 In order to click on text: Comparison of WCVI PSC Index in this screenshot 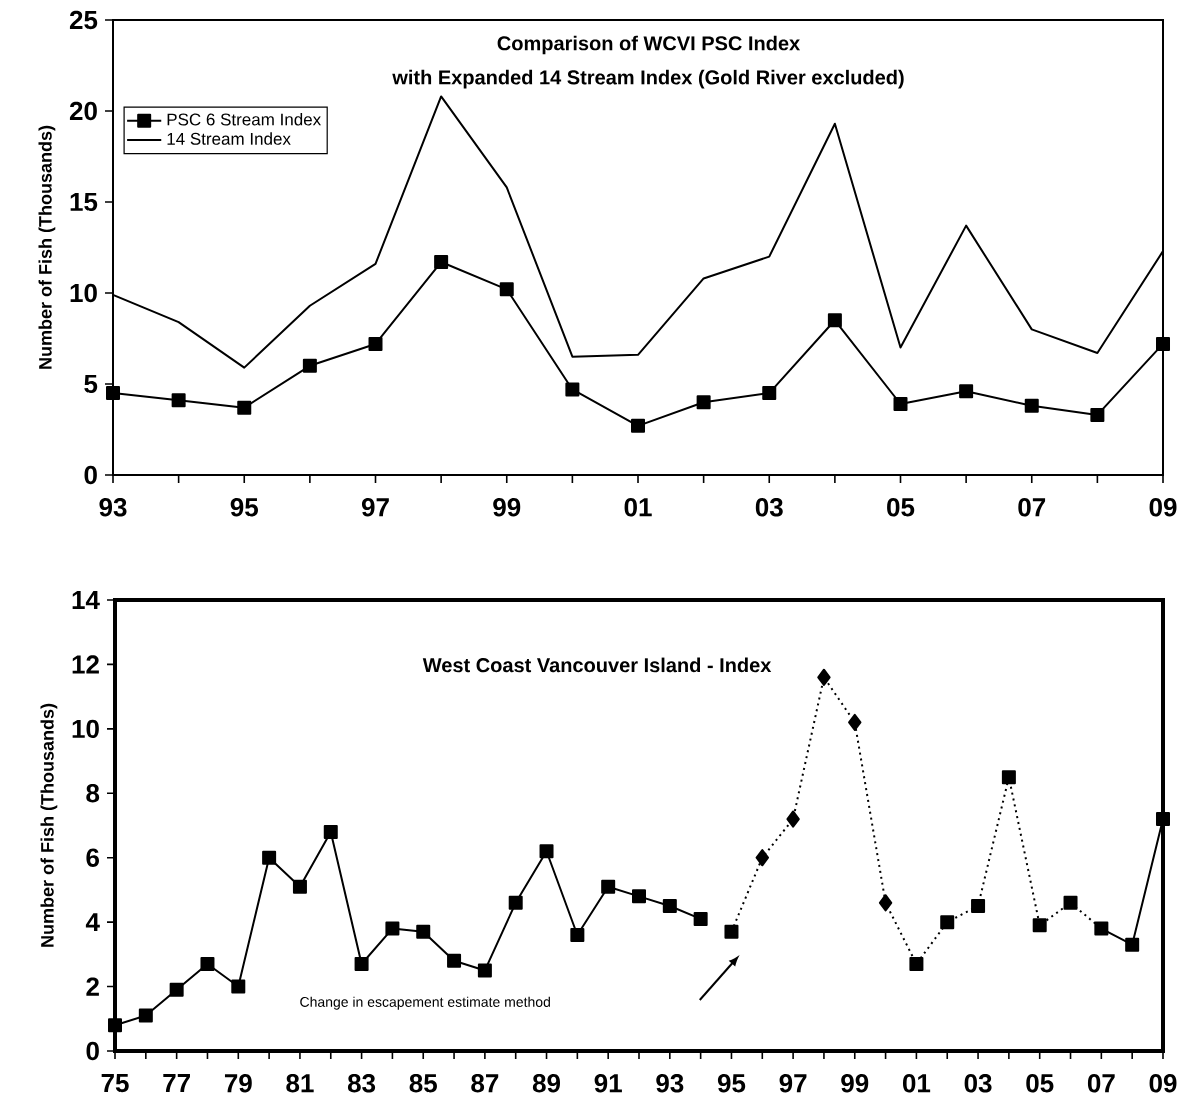, I will do `click(649, 45)`.